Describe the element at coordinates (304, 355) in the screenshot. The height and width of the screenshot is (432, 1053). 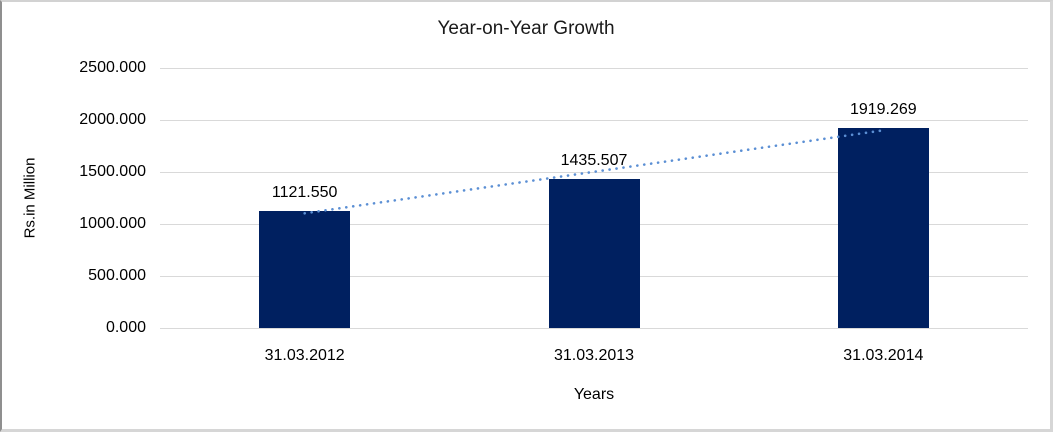
I see `x-tick-label: 31.03.2012` at that location.